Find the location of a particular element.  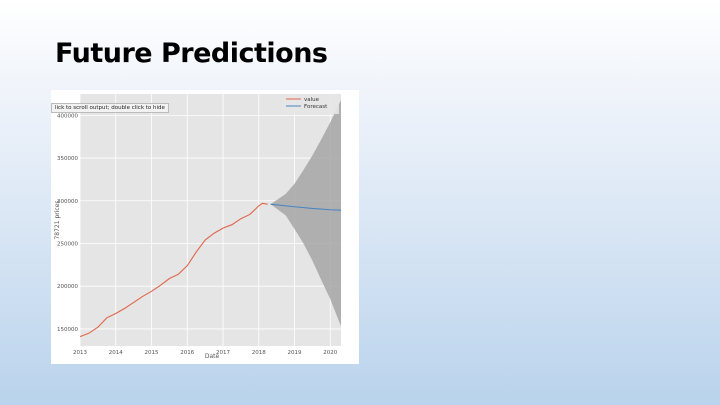

y-axis-label: 78721 prices is located at coordinates (57, 219).